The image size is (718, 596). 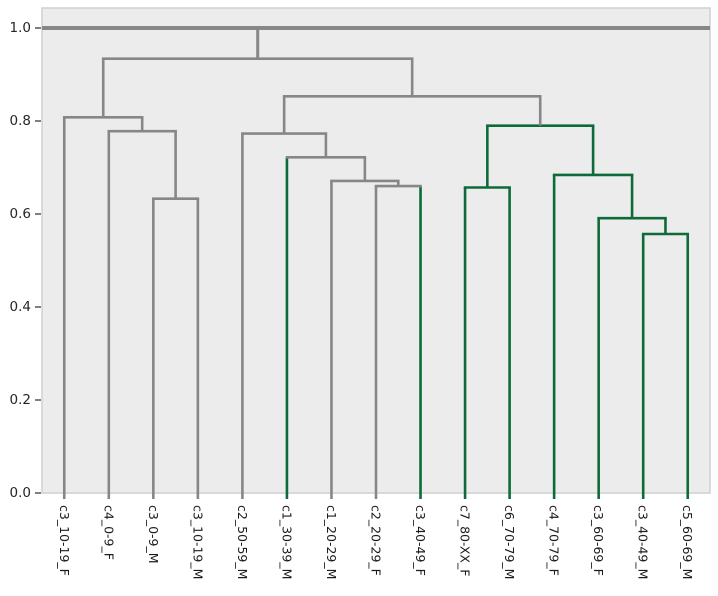 I want to click on x-leaf-label: c3_10-19_M, so click(x=197, y=542).